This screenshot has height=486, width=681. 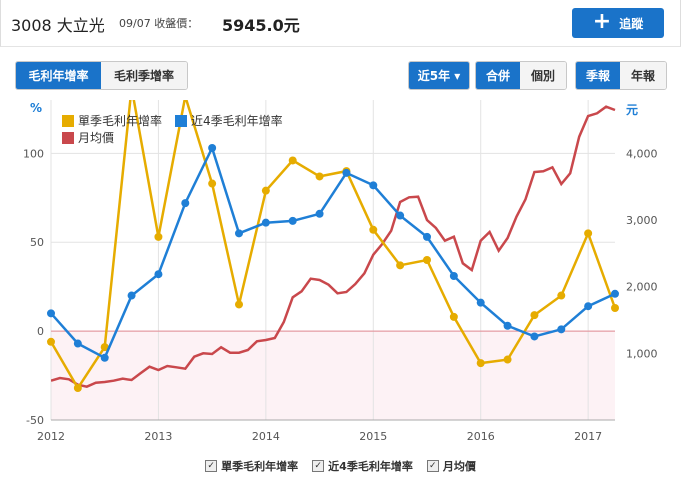 What do you see at coordinates (260, 466) in the screenshot?
I see `toggle-single-q-label: 單季毛利年增率` at bounding box center [260, 466].